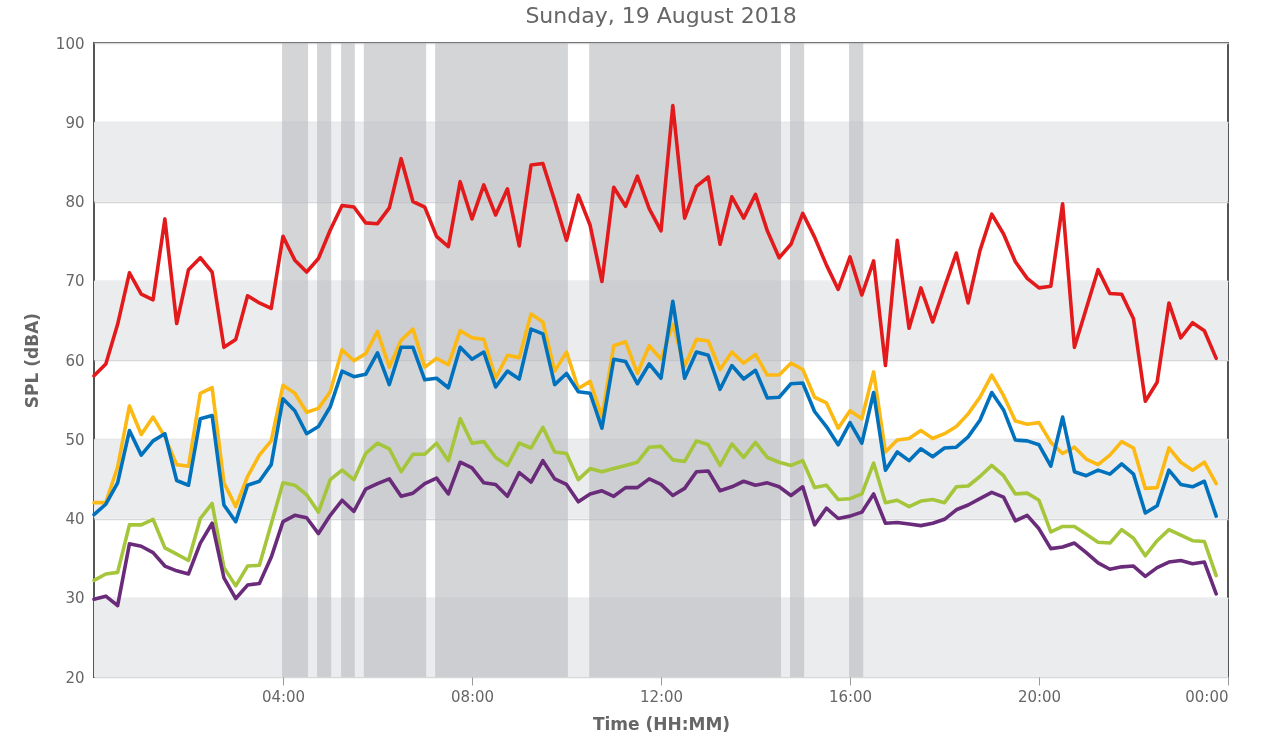 Image resolution: width=1275 pixels, height=746 pixels. Describe the element at coordinates (850, 696) in the screenshot. I see `x-tick-label: 16:00` at that location.